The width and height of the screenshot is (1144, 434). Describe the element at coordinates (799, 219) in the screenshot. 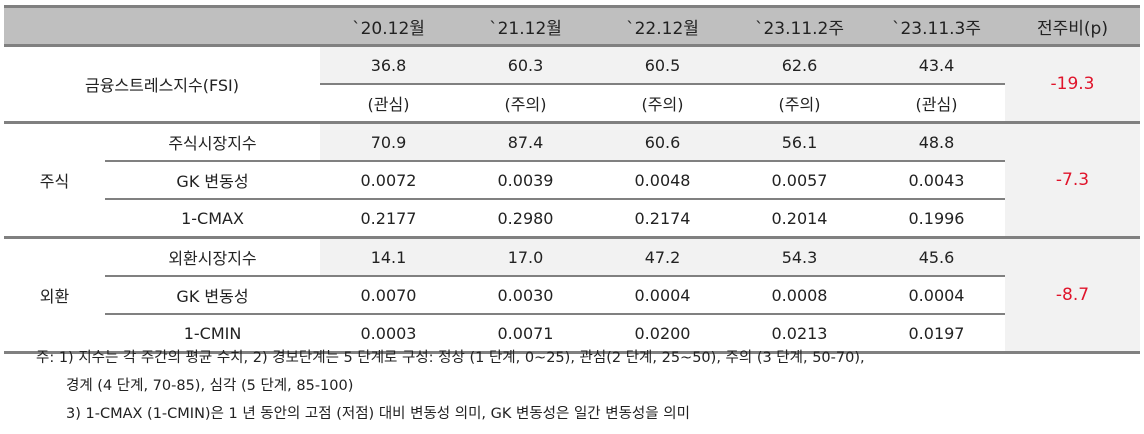

I see `cell: 0.2014` at that location.